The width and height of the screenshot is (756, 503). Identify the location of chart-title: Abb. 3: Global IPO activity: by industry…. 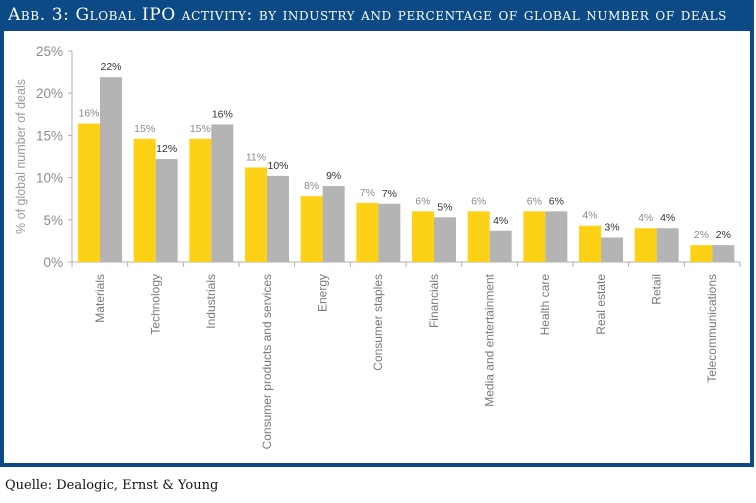
(367, 15).